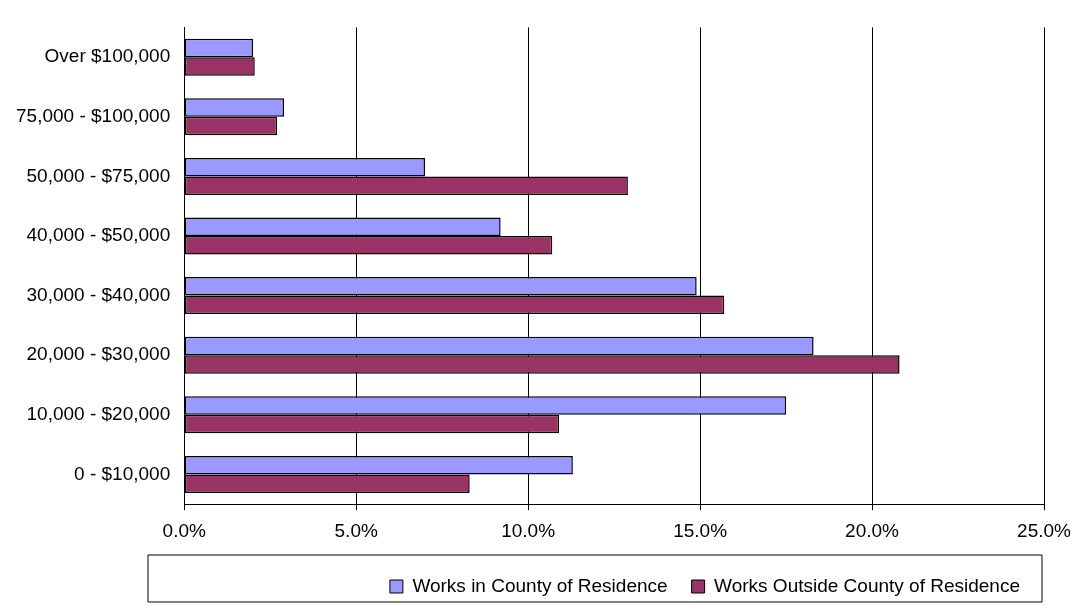 This screenshot has width=1092, height=615. What do you see at coordinates (1044, 530) in the screenshot?
I see `x-tick-label: 25.0%` at bounding box center [1044, 530].